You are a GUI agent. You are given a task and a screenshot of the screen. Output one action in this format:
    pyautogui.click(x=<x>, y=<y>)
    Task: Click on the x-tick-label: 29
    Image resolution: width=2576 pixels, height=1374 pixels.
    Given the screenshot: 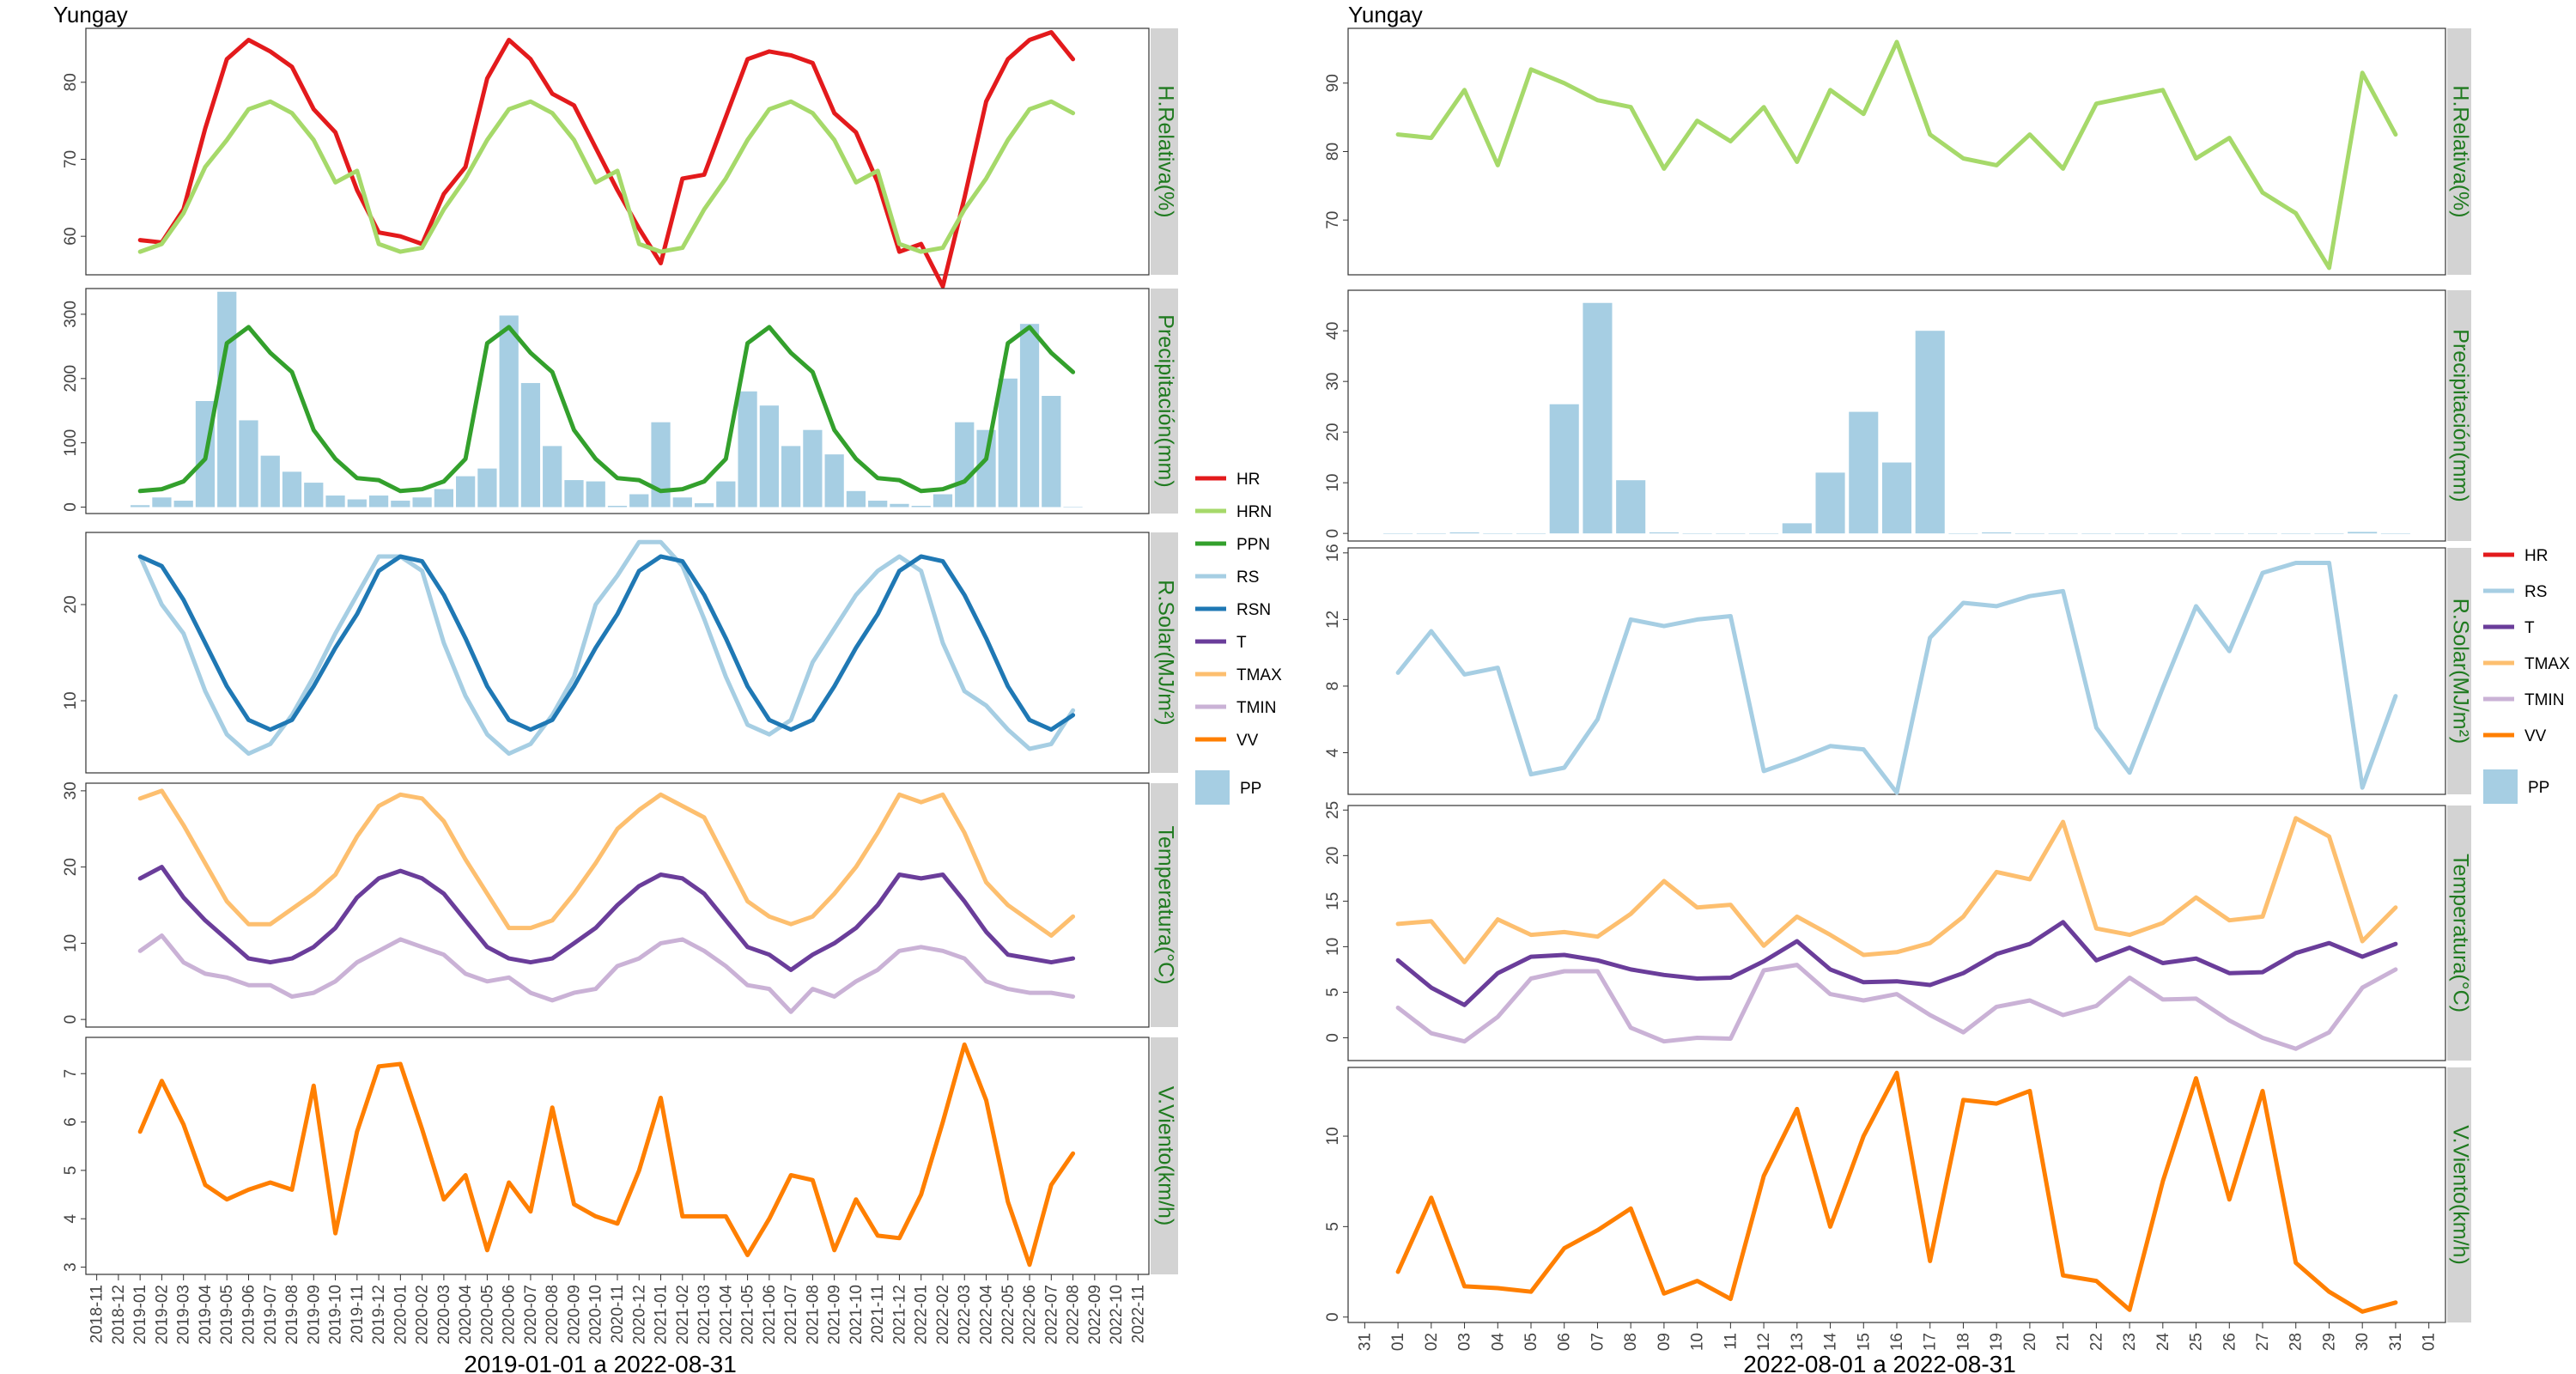 What is the action you would take?
    pyautogui.click(x=2329, y=1342)
    